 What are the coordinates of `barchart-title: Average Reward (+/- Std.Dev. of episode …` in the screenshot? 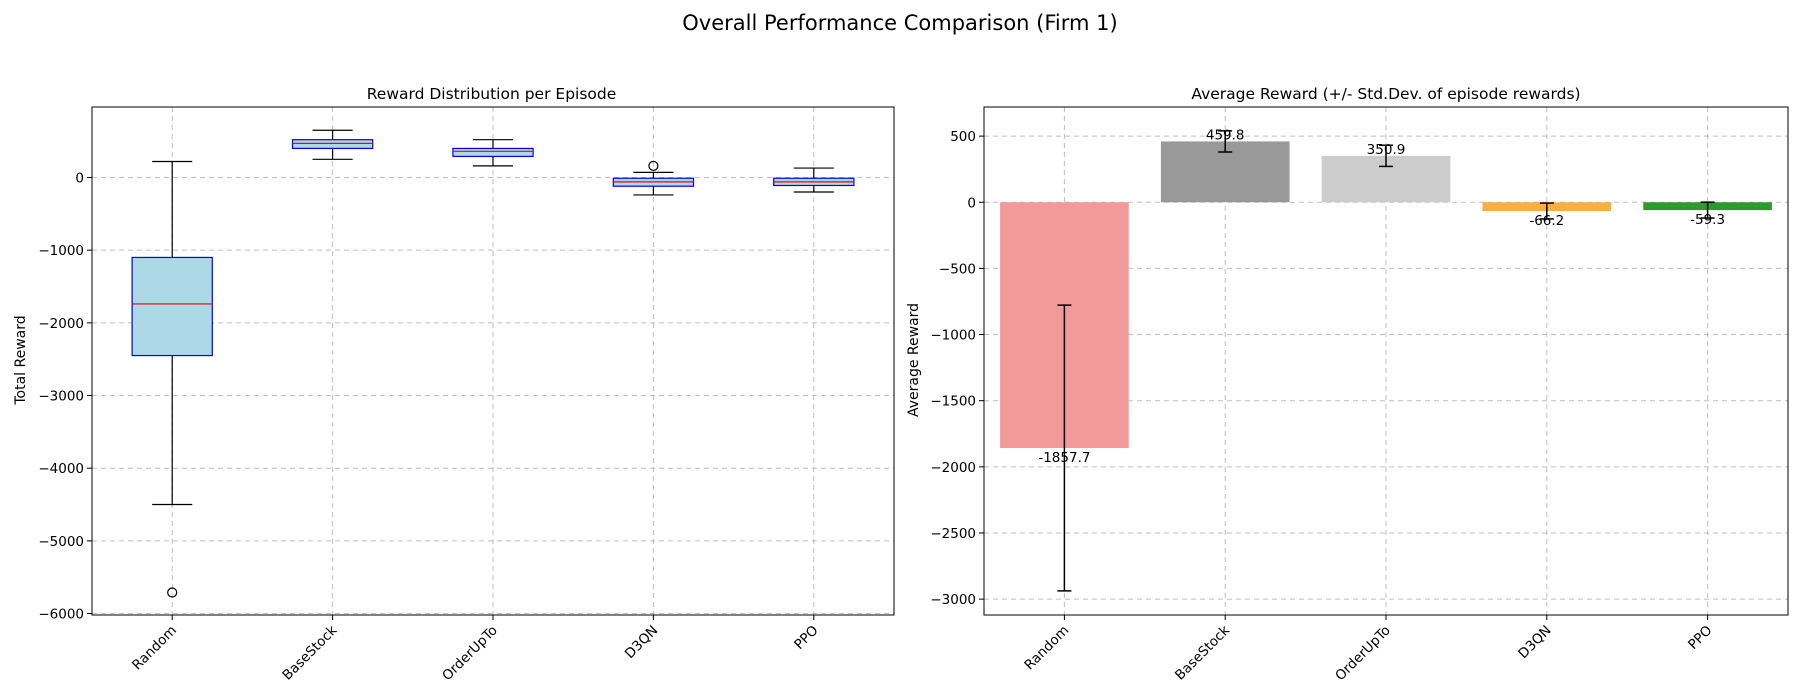 It's located at (1385, 94).